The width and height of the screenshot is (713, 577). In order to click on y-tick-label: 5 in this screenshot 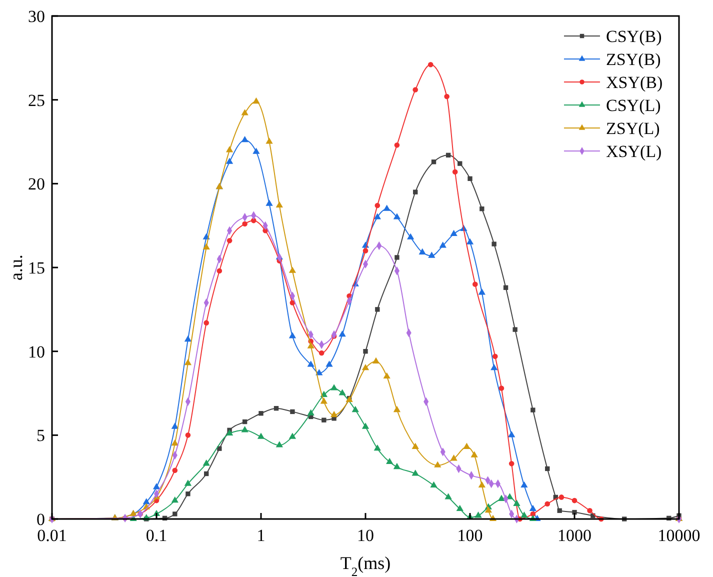, I will do `click(40, 436)`.